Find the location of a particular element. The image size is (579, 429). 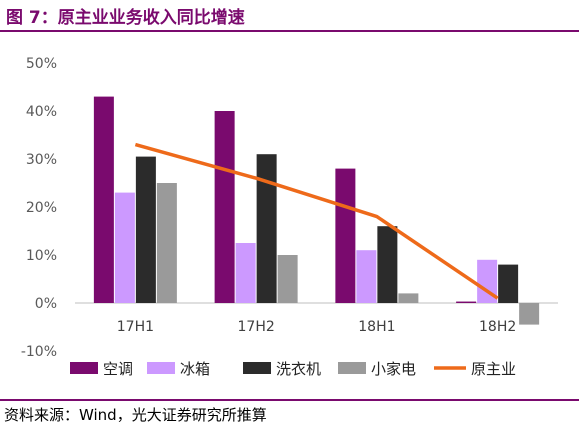

source-note: 资料来源：Wind，光大证券研究所推算 is located at coordinates (135, 415).